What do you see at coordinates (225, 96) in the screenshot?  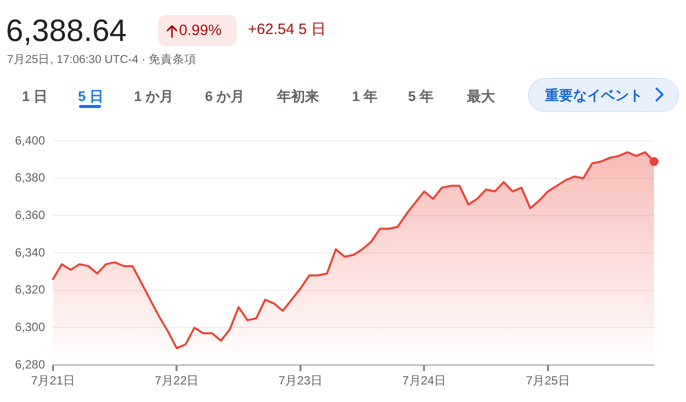 I see `text: 6 か月` at bounding box center [225, 96].